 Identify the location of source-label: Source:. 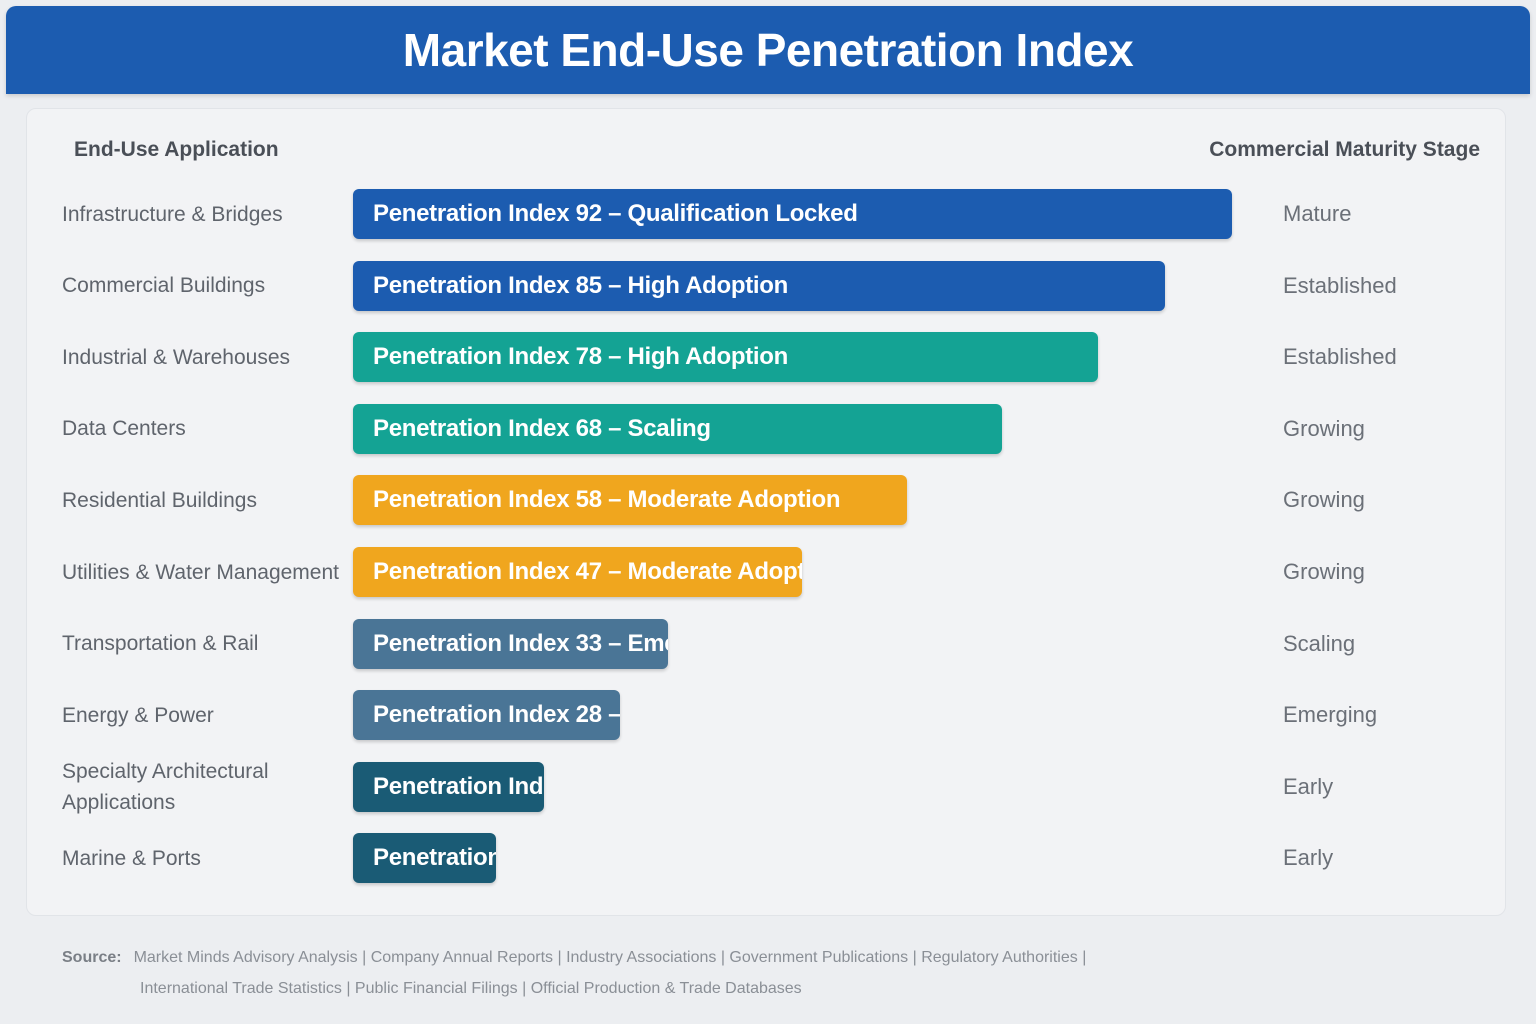
(92, 957).